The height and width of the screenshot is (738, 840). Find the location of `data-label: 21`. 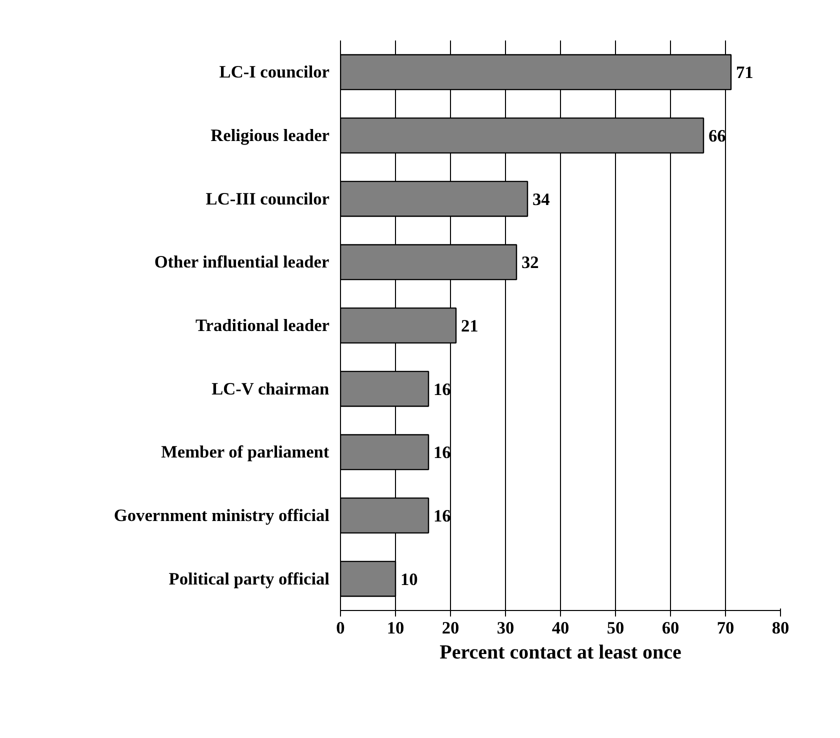

data-label: 21 is located at coordinates (469, 326).